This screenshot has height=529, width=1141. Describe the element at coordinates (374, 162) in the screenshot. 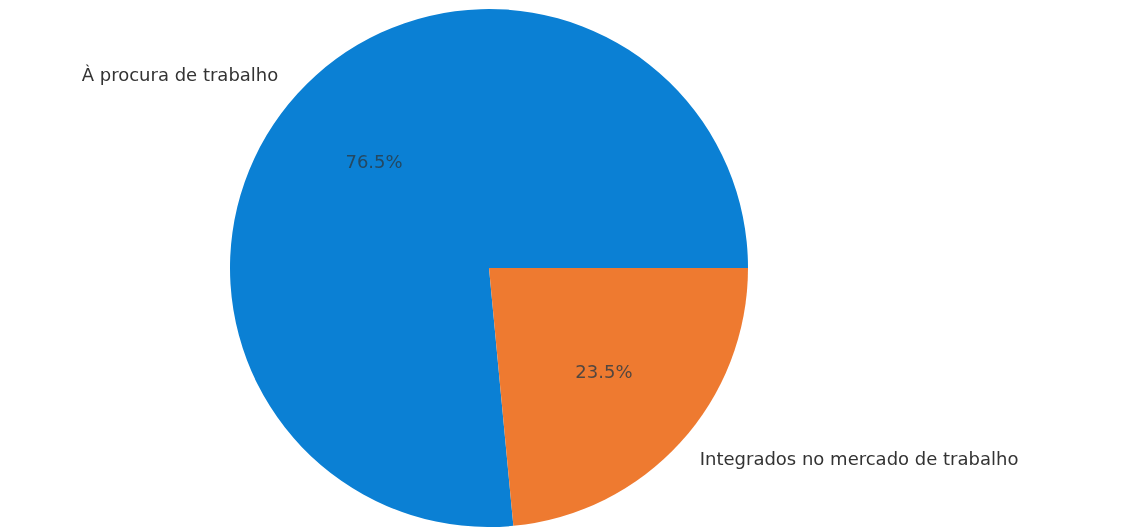

I see `data-label: 76.5%` at that location.